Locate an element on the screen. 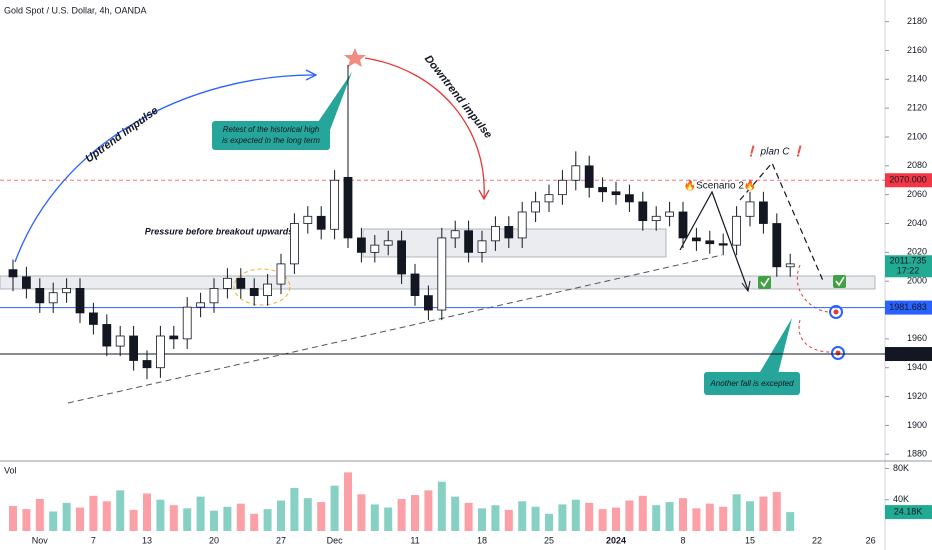 The image size is (932, 550). retest-note: is expected in the long term is located at coordinates (271, 140).